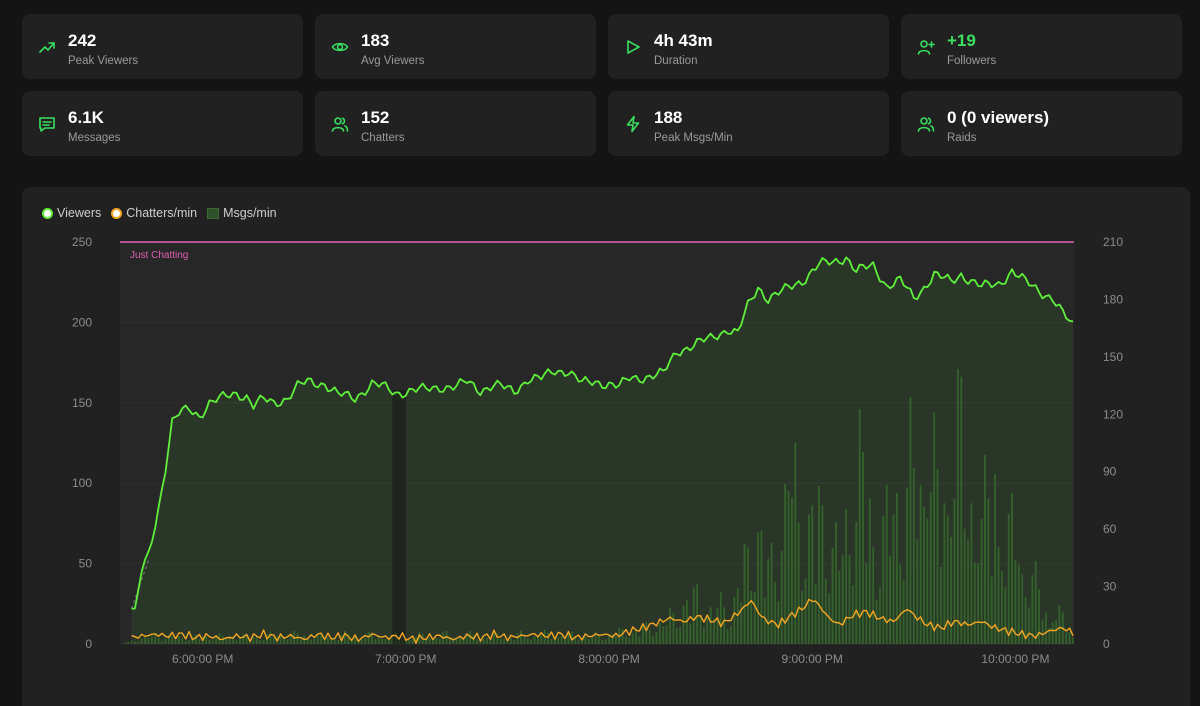  I want to click on stat-card-avg-viewers: 183 Avg Viewers, so click(455, 46).